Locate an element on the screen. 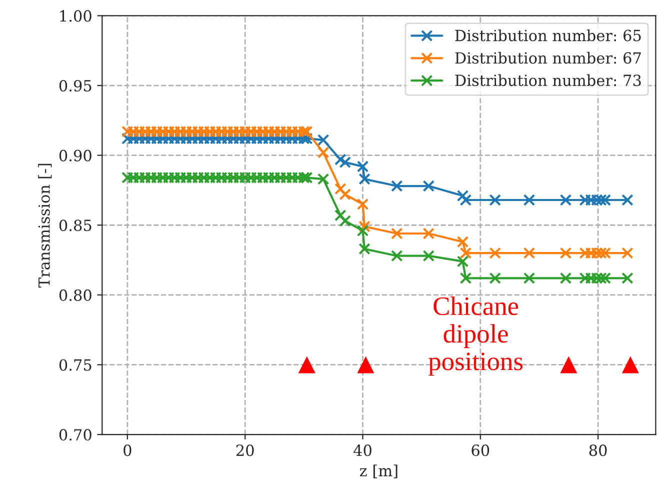 The width and height of the screenshot is (659, 491). y-tick-label: 0.70 is located at coordinates (75, 435).